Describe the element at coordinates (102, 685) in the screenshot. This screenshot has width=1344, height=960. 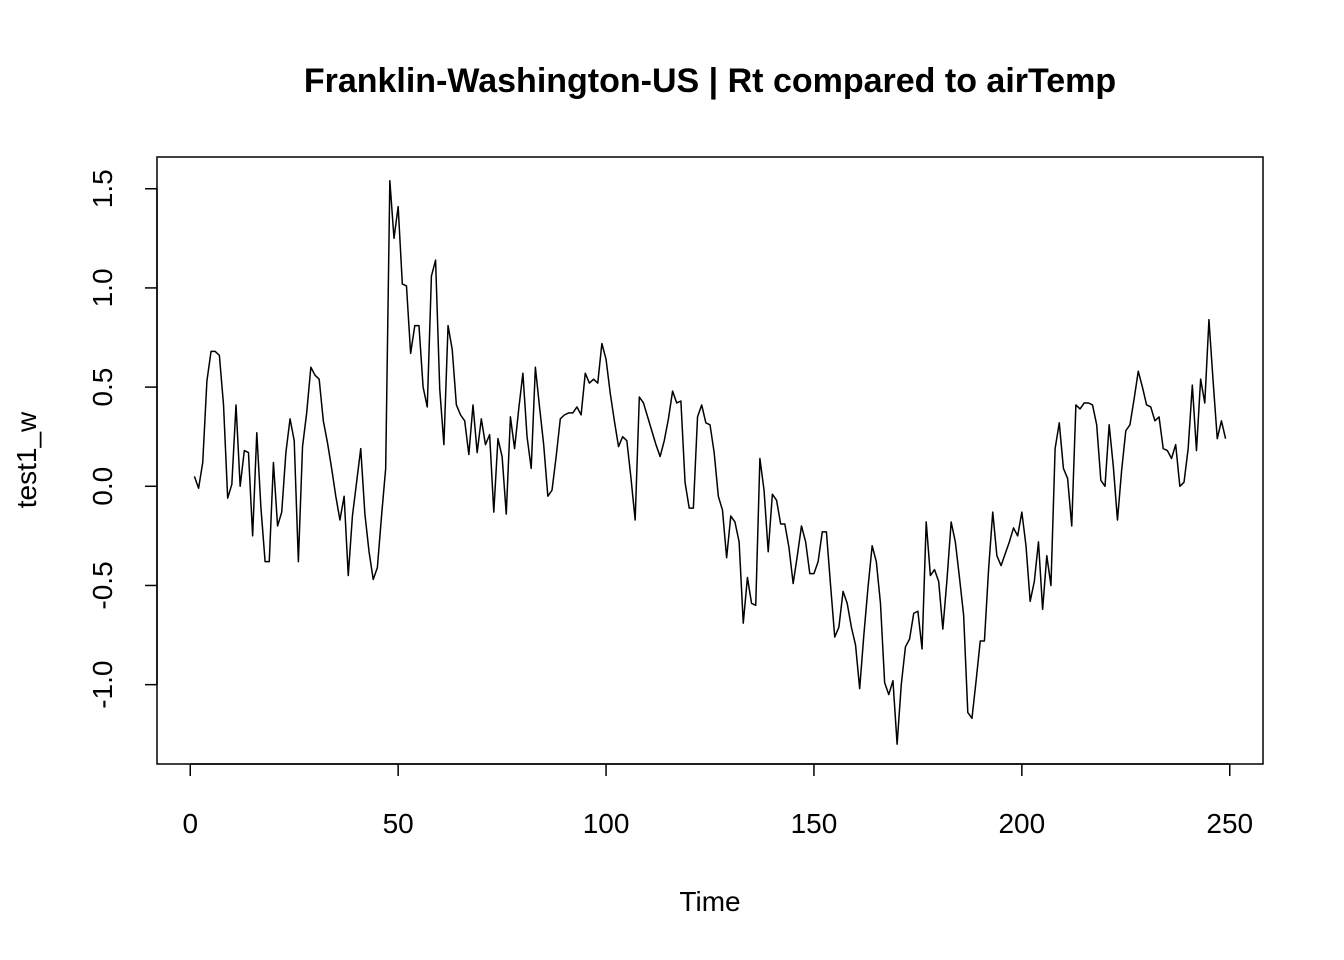
I see `y-tick-label: -1.0` at that location.